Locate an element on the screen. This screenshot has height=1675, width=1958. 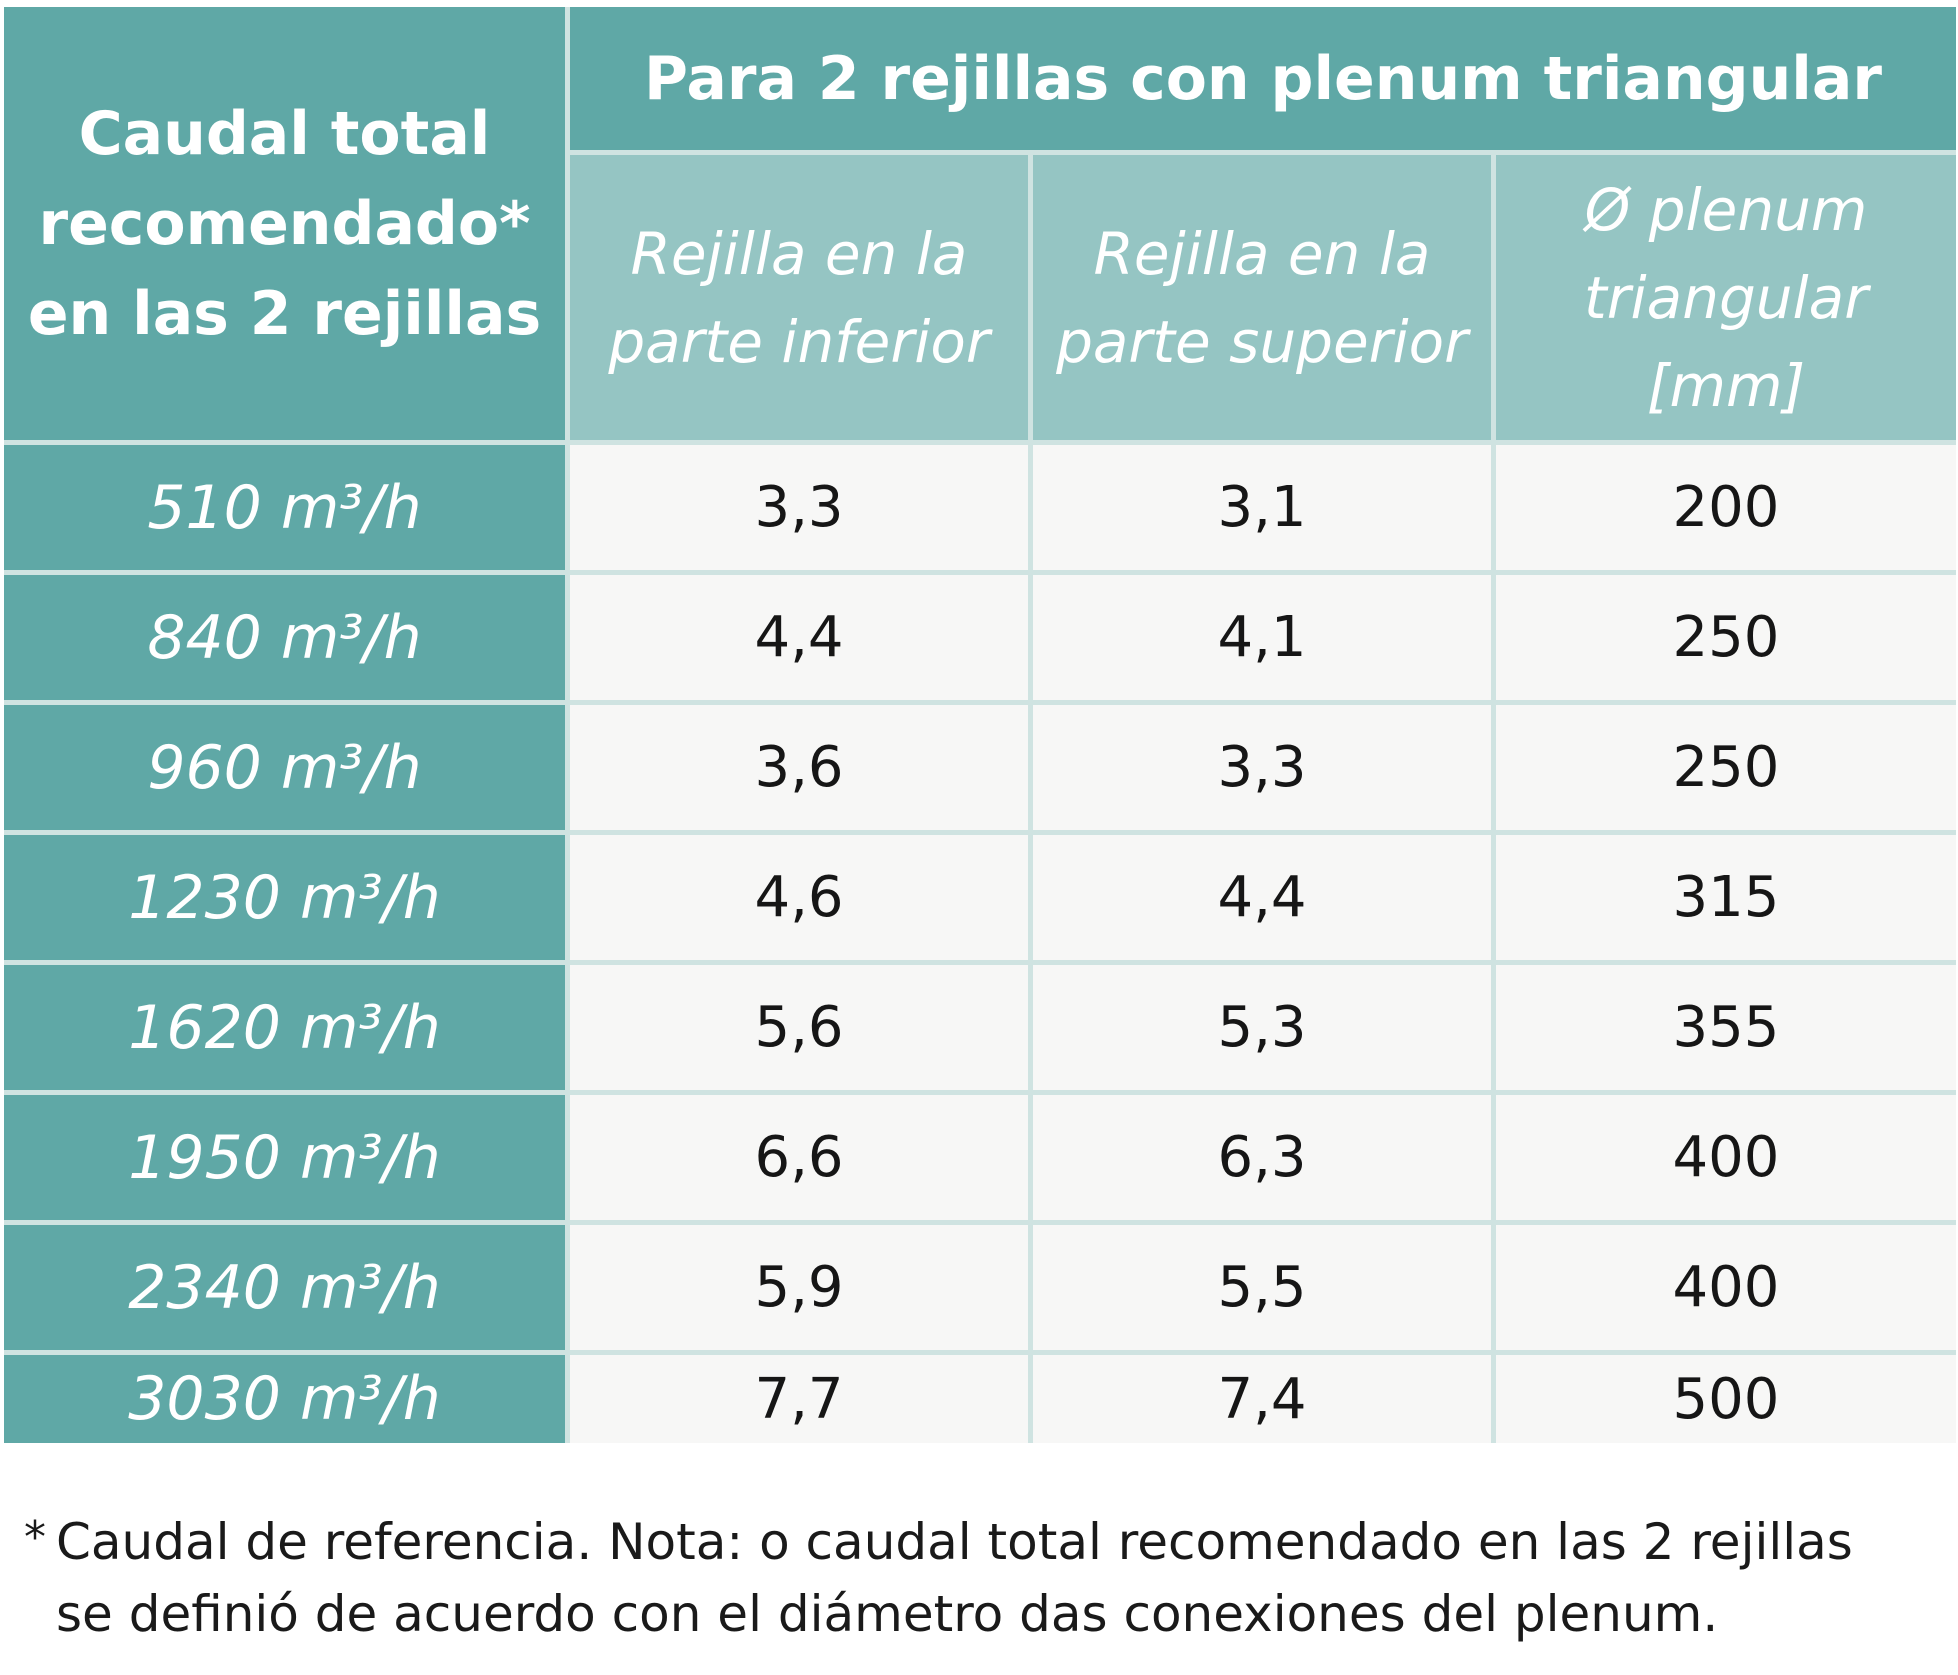
table-cell-superior: 5,3 is located at coordinates (1262, 1027).